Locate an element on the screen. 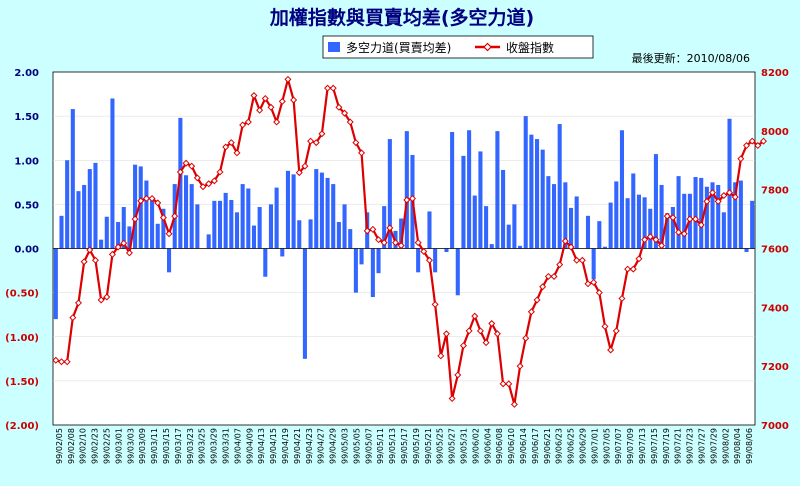 This screenshot has width=800, height=486. x-tick-27: 99/05/11 is located at coordinates (380, 446).